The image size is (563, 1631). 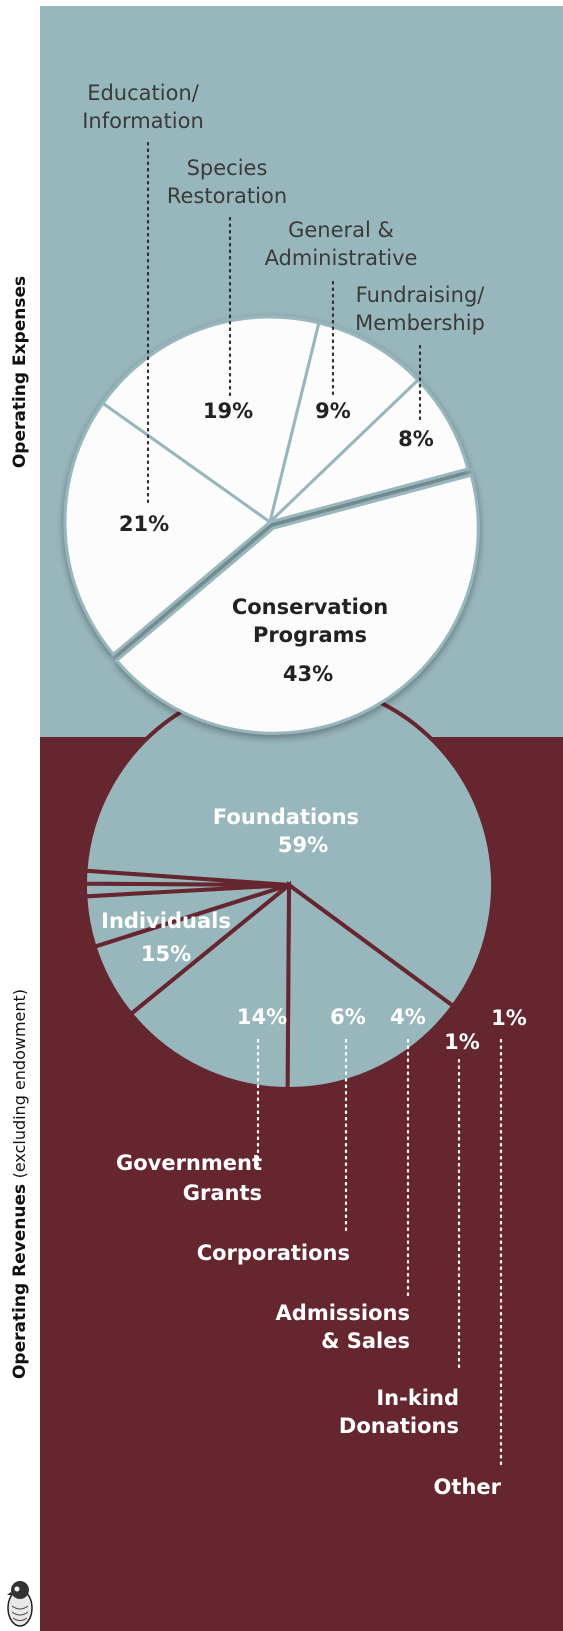 I want to click on expense-value-fundraising: 8%, so click(x=416, y=439).